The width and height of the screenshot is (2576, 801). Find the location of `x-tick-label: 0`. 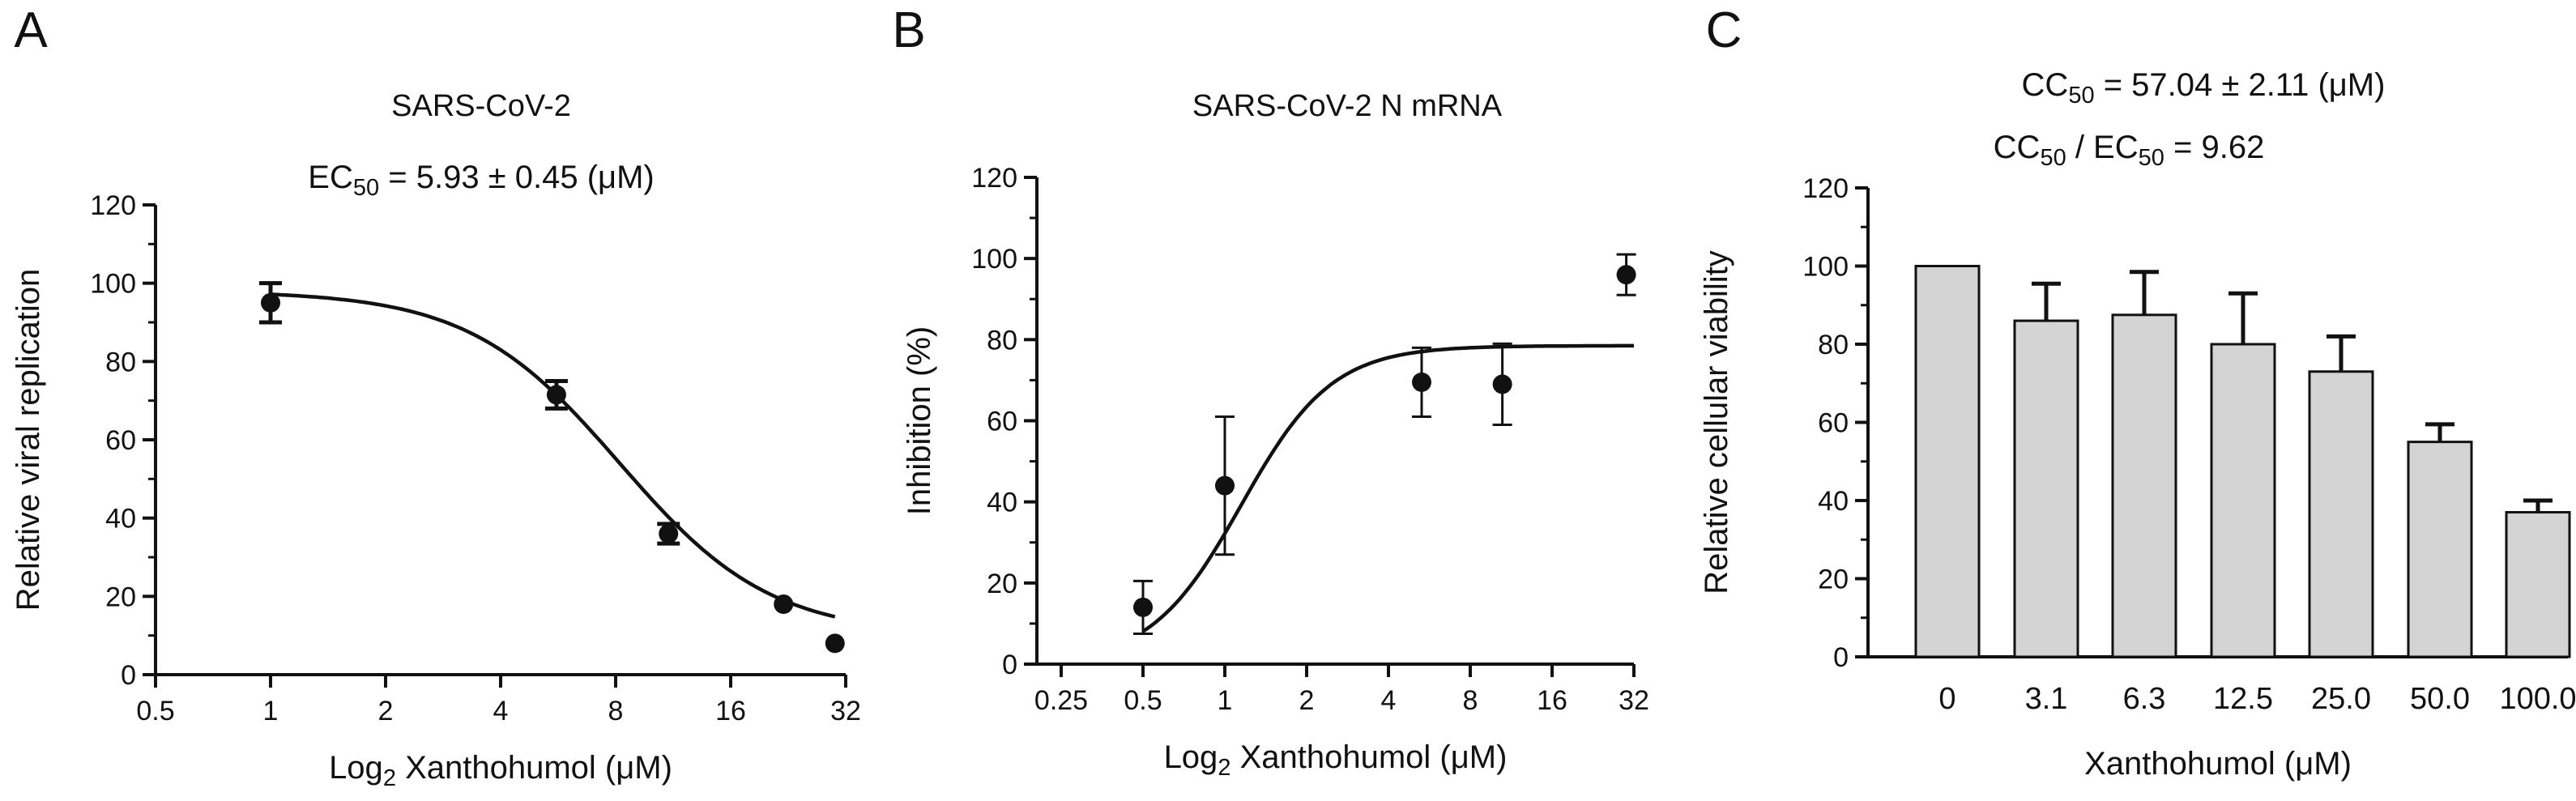

x-tick-label: 0 is located at coordinates (1946, 699).